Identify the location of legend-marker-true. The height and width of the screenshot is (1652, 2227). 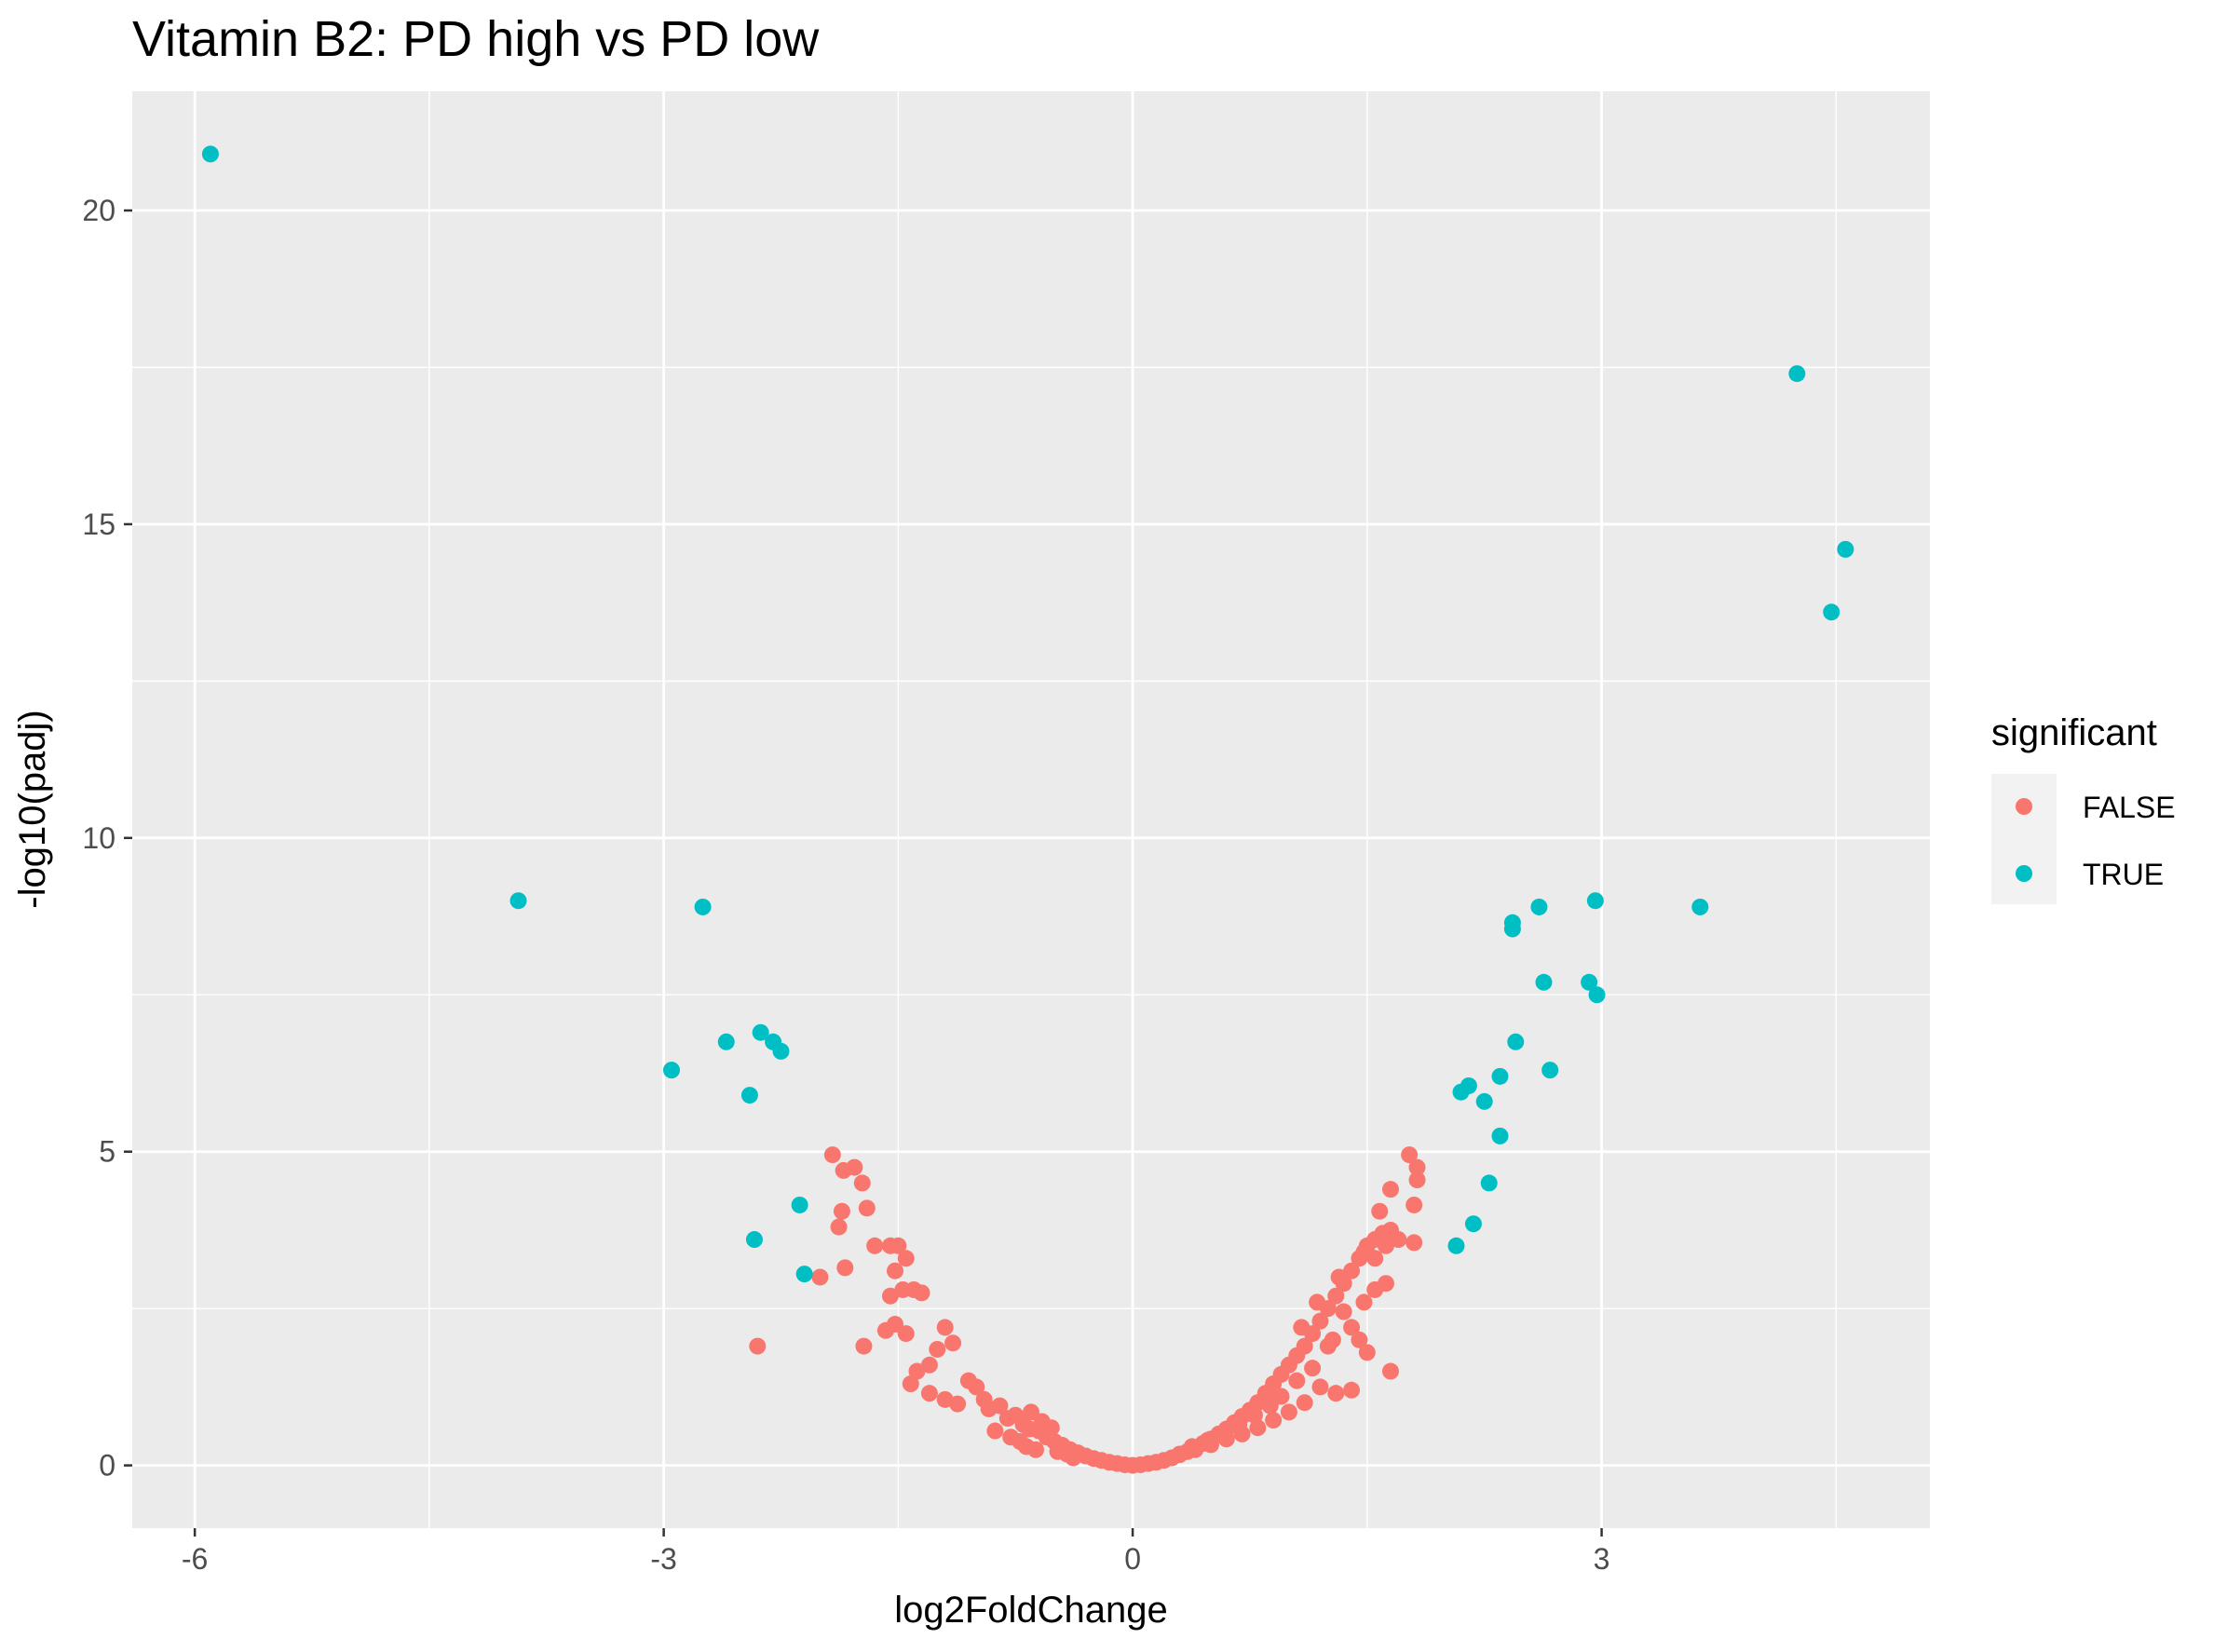
(2024, 873).